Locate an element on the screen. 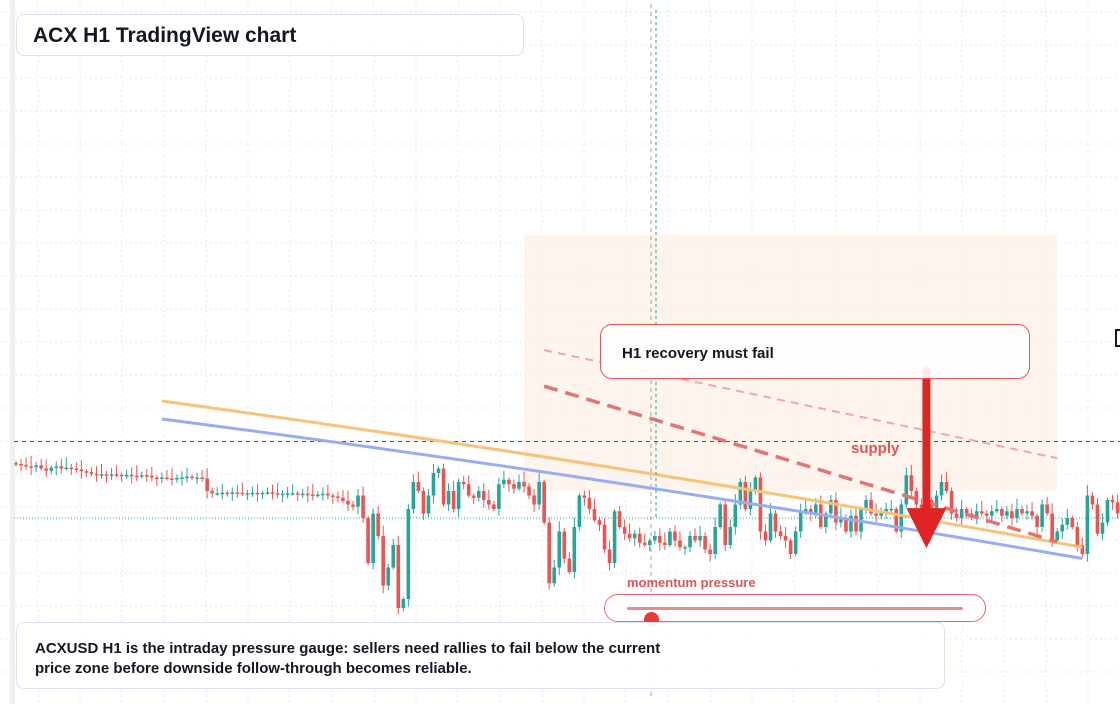  callout-text: H1 recovery must fail is located at coordinates (698, 353).